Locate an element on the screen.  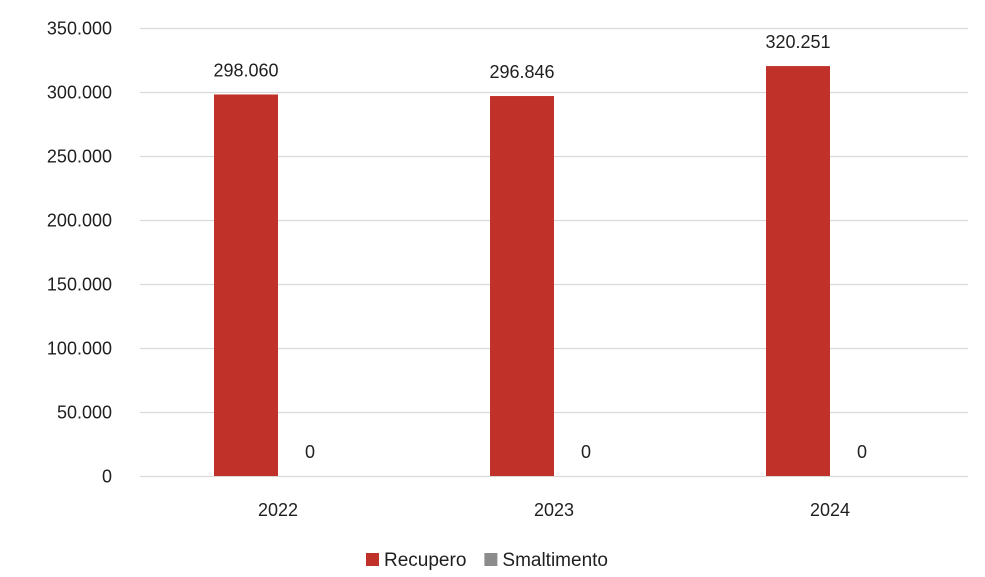
legend-swatch-smaltimento is located at coordinates (491, 559).